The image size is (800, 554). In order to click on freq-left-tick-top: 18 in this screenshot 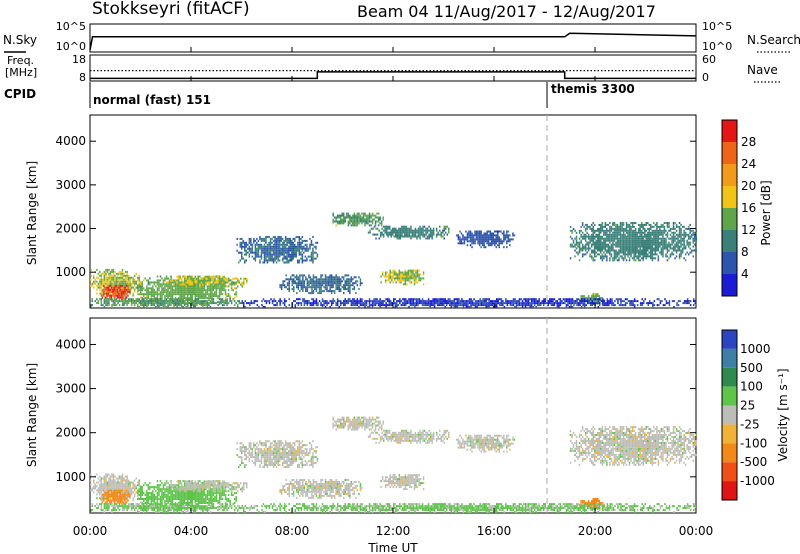, I will do `click(79, 59)`.